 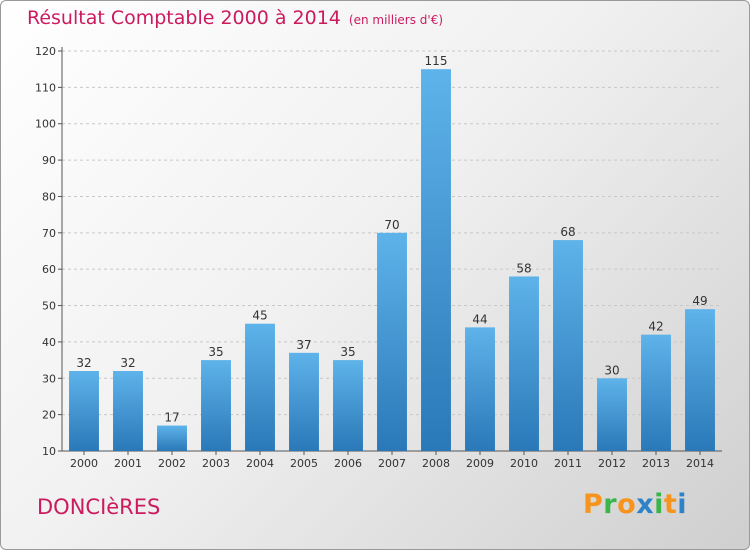 I want to click on data-label: 70, so click(x=391, y=225).